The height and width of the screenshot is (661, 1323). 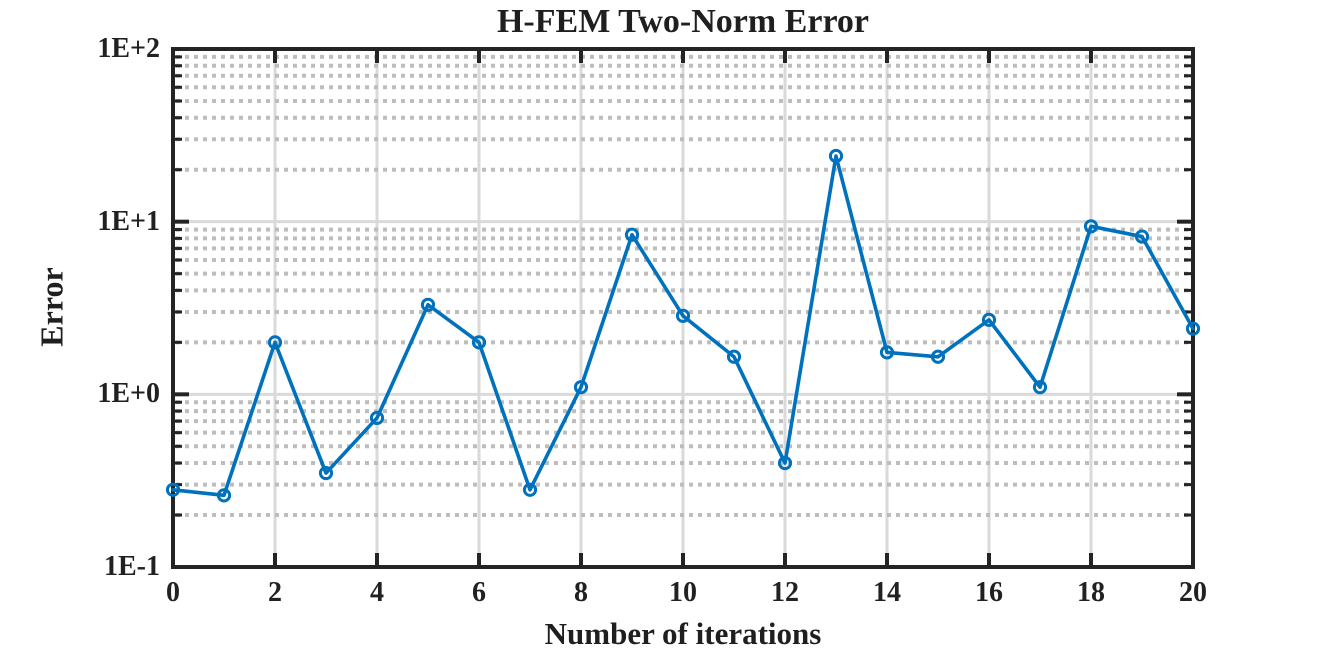 I want to click on x-tick-label: 10, so click(x=683, y=592).